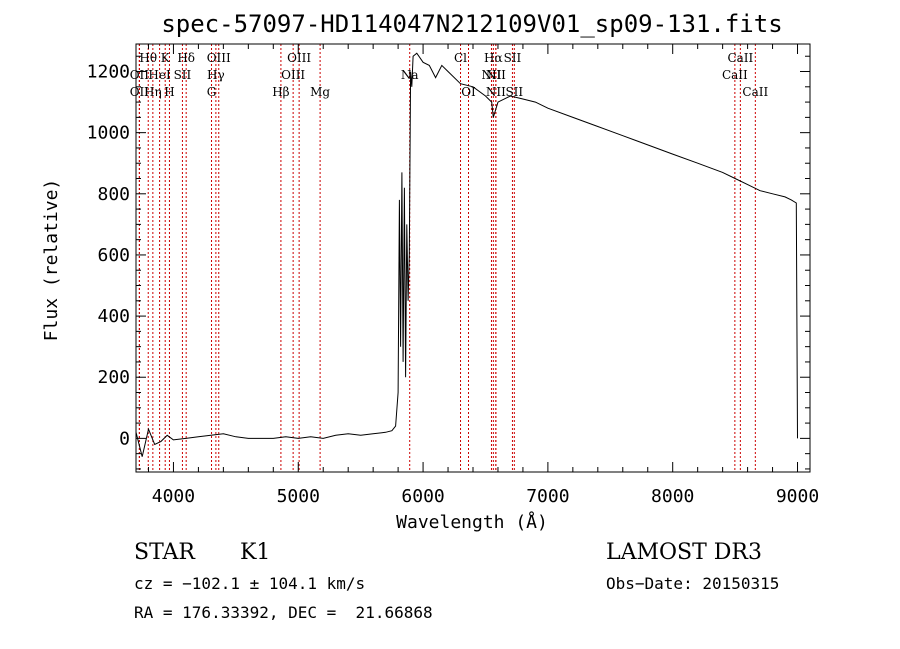 The height and width of the screenshot is (649, 900). What do you see at coordinates (472, 522) in the screenshot?
I see `x-axis-label: Wavelength (Å)` at bounding box center [472, 522].